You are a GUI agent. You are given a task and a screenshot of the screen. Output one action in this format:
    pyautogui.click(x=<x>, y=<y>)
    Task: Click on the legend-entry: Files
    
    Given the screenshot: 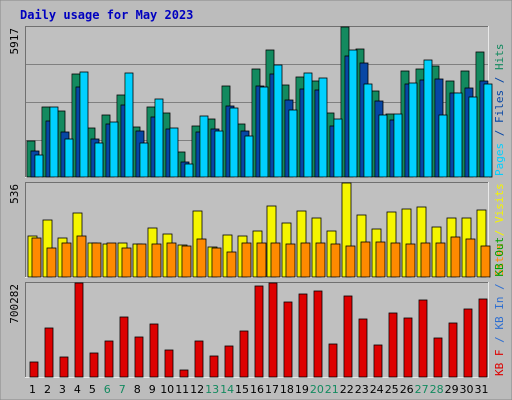 What is the action you would take?
    pyautogui.click(x=499, y=106)
    